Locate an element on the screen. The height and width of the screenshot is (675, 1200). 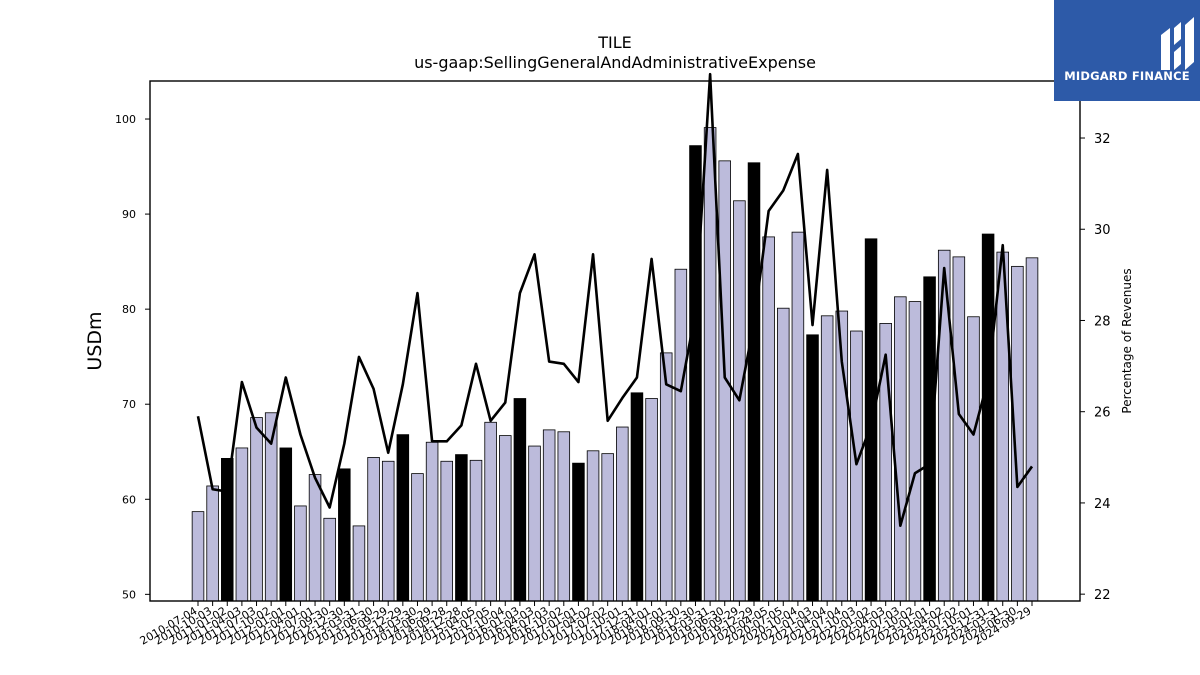
y2-tick-label: 24 is located at coordinates (1102, 504).